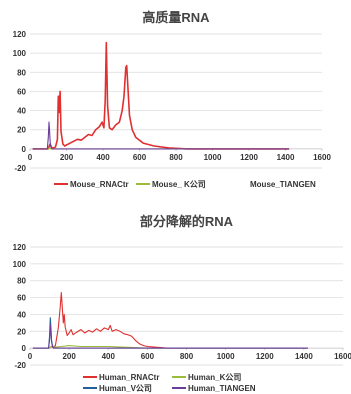 The height and width of the screenshot is (394, 351). What do you see at coordinates (99, 184) in the screenshot?
I see `legend-label: Mouse_RNACtr` at bounding box center [99, 184].